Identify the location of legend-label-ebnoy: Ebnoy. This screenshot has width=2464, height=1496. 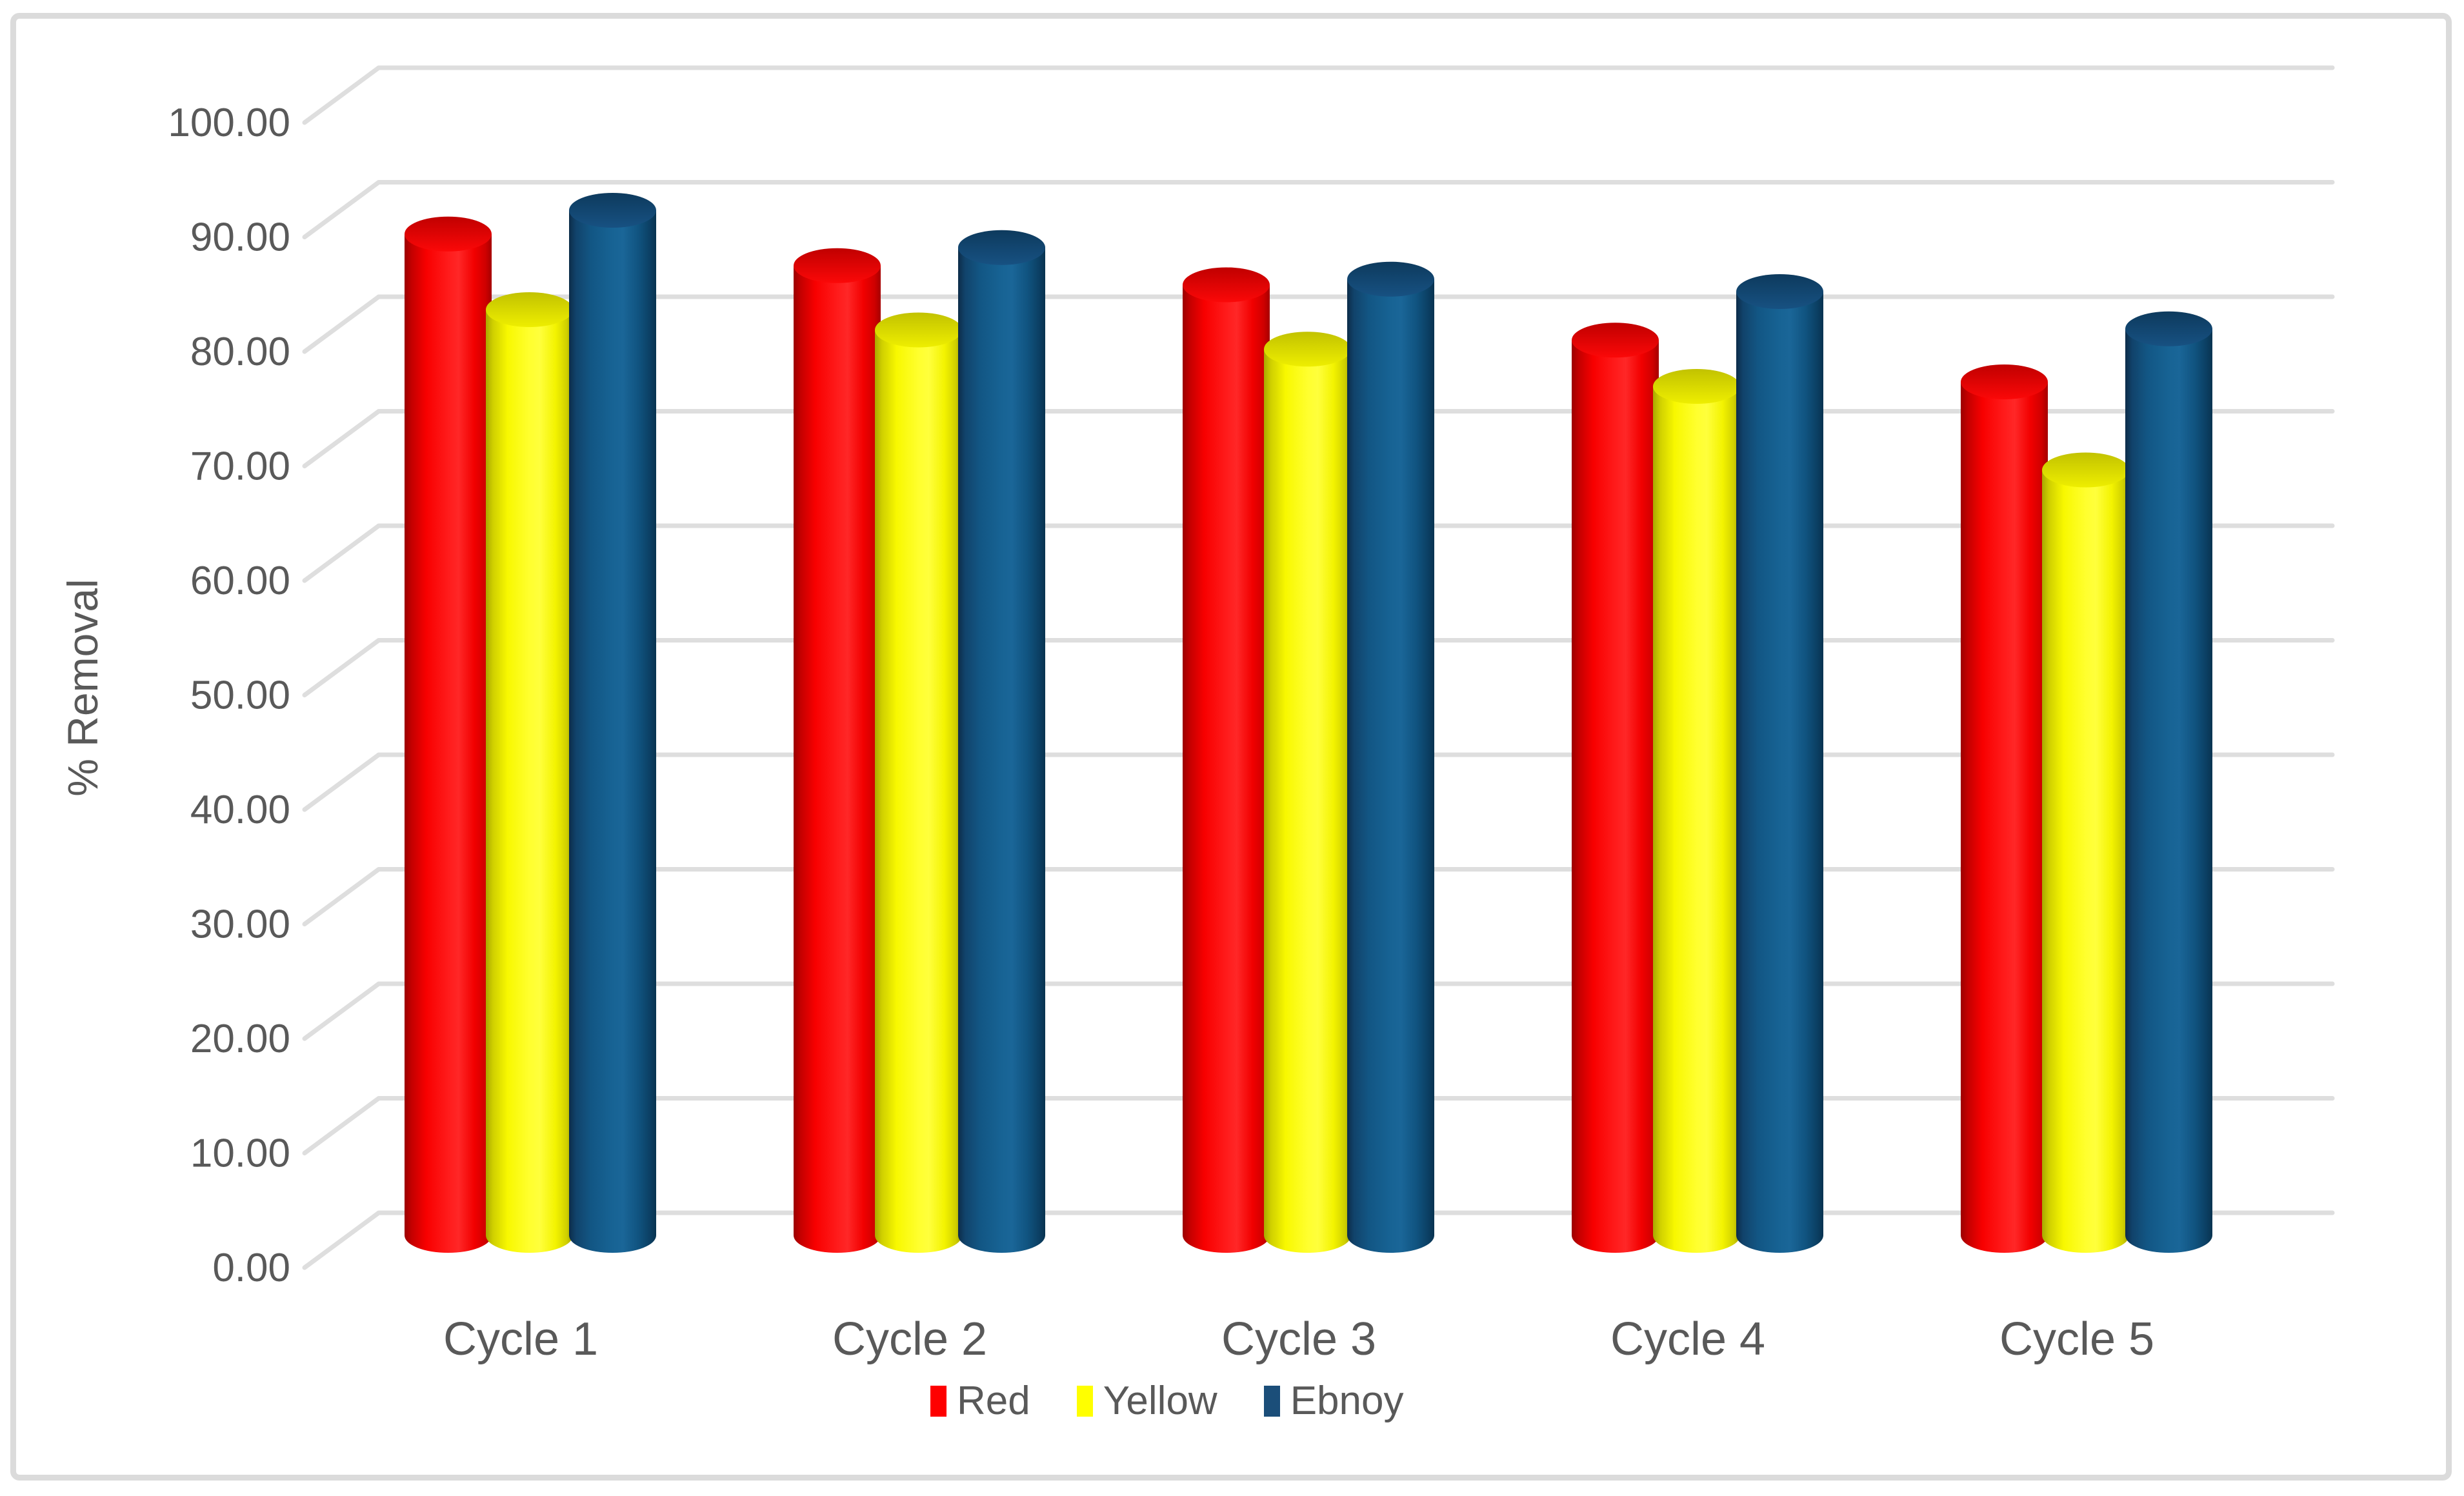
(1347, 1401).